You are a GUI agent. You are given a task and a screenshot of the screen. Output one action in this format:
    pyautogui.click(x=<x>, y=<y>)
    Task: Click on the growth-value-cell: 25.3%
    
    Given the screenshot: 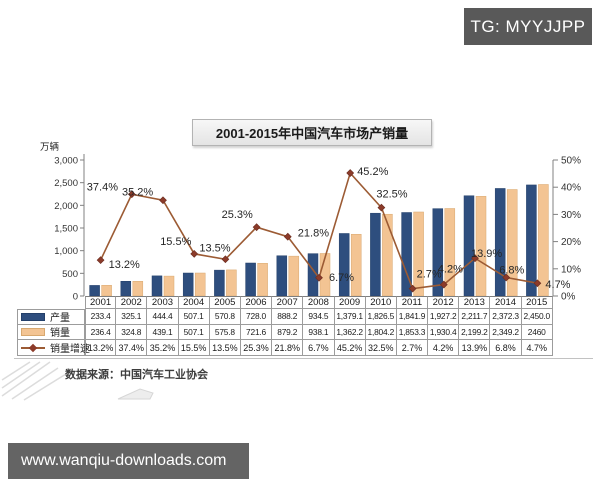 What is the action you would take?
    pyautogui.click(x=256, y=348)
    